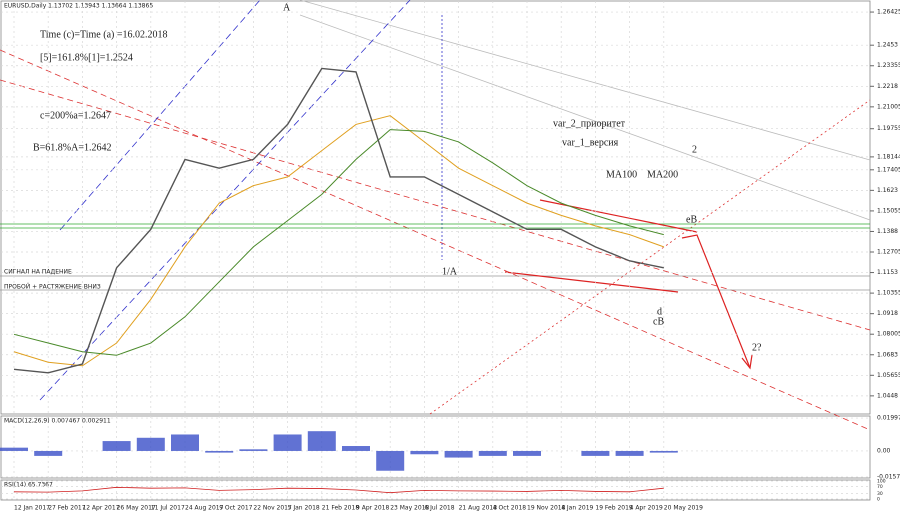  What do you see at coordinates (478, 508) in the screenshot?
I see `x-tick-label: 21 Aug 2018` at bounding box center [478, 508].